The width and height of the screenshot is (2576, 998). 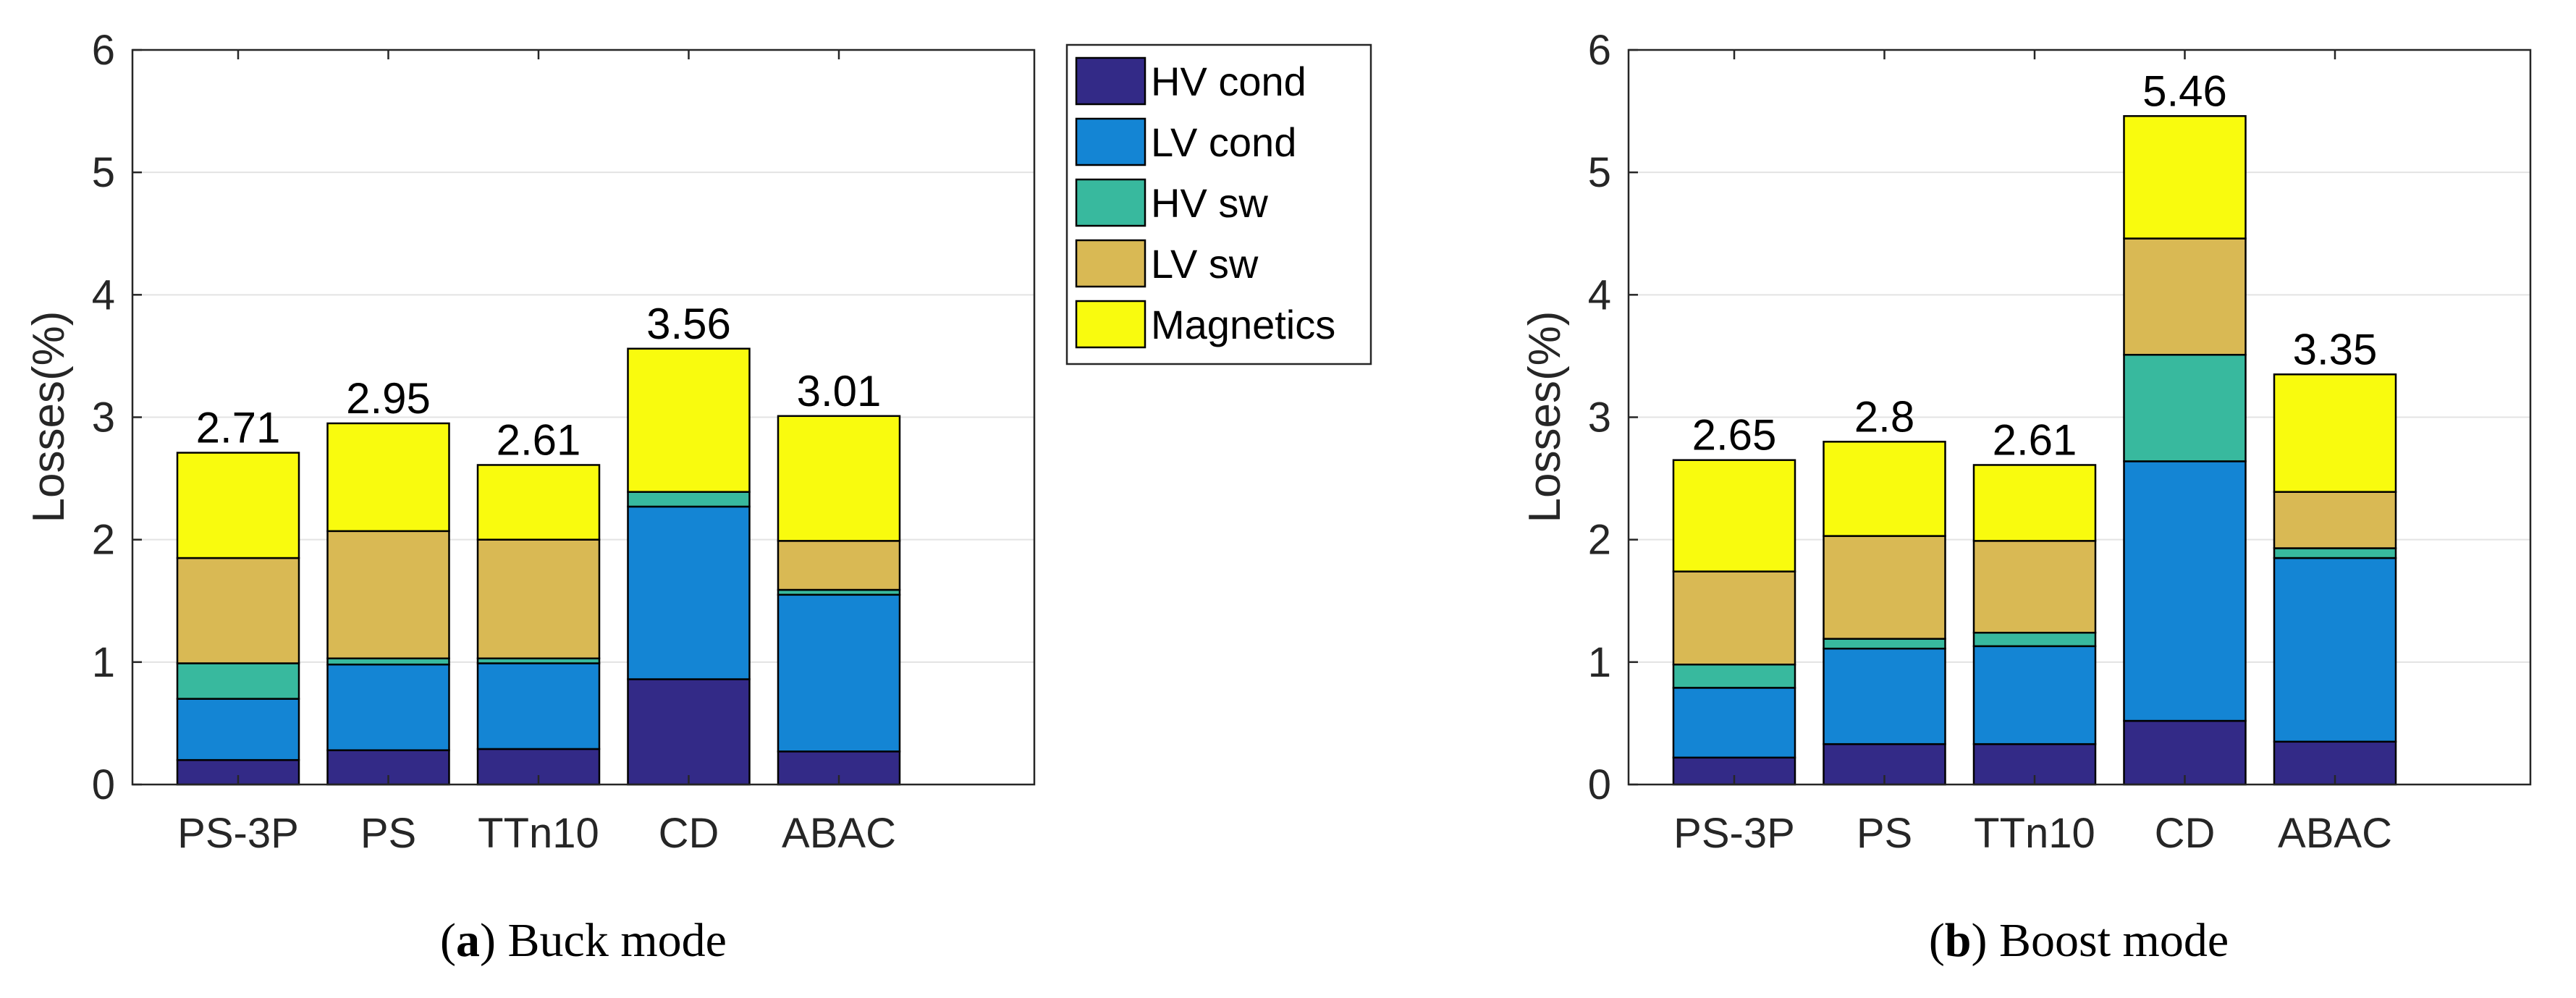 What do you see at coordinates (617, 940) in the screenshot?
I see `caption-text: Buck mode` at bounding box center [617, 940].